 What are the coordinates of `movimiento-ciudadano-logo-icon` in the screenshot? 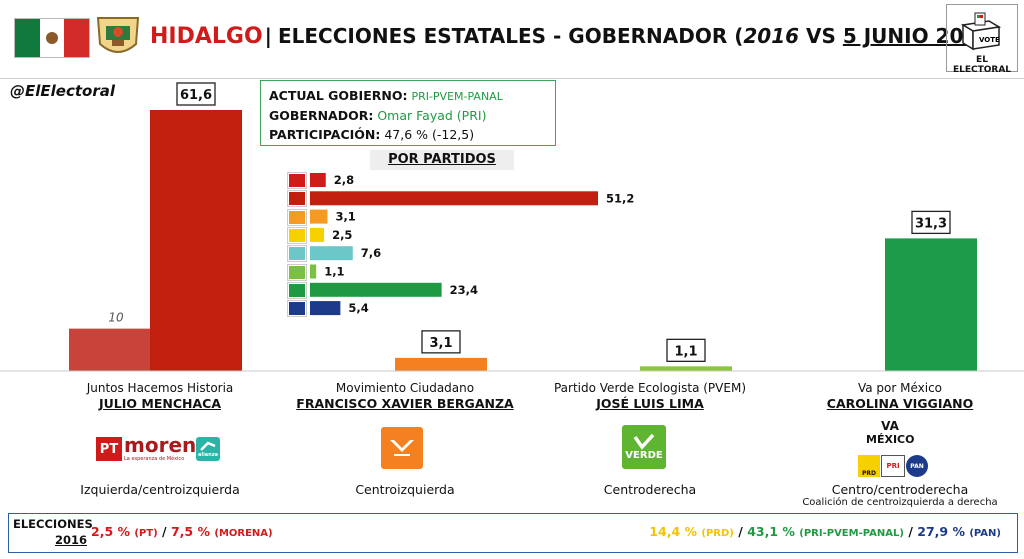 It's located at (402, 448).